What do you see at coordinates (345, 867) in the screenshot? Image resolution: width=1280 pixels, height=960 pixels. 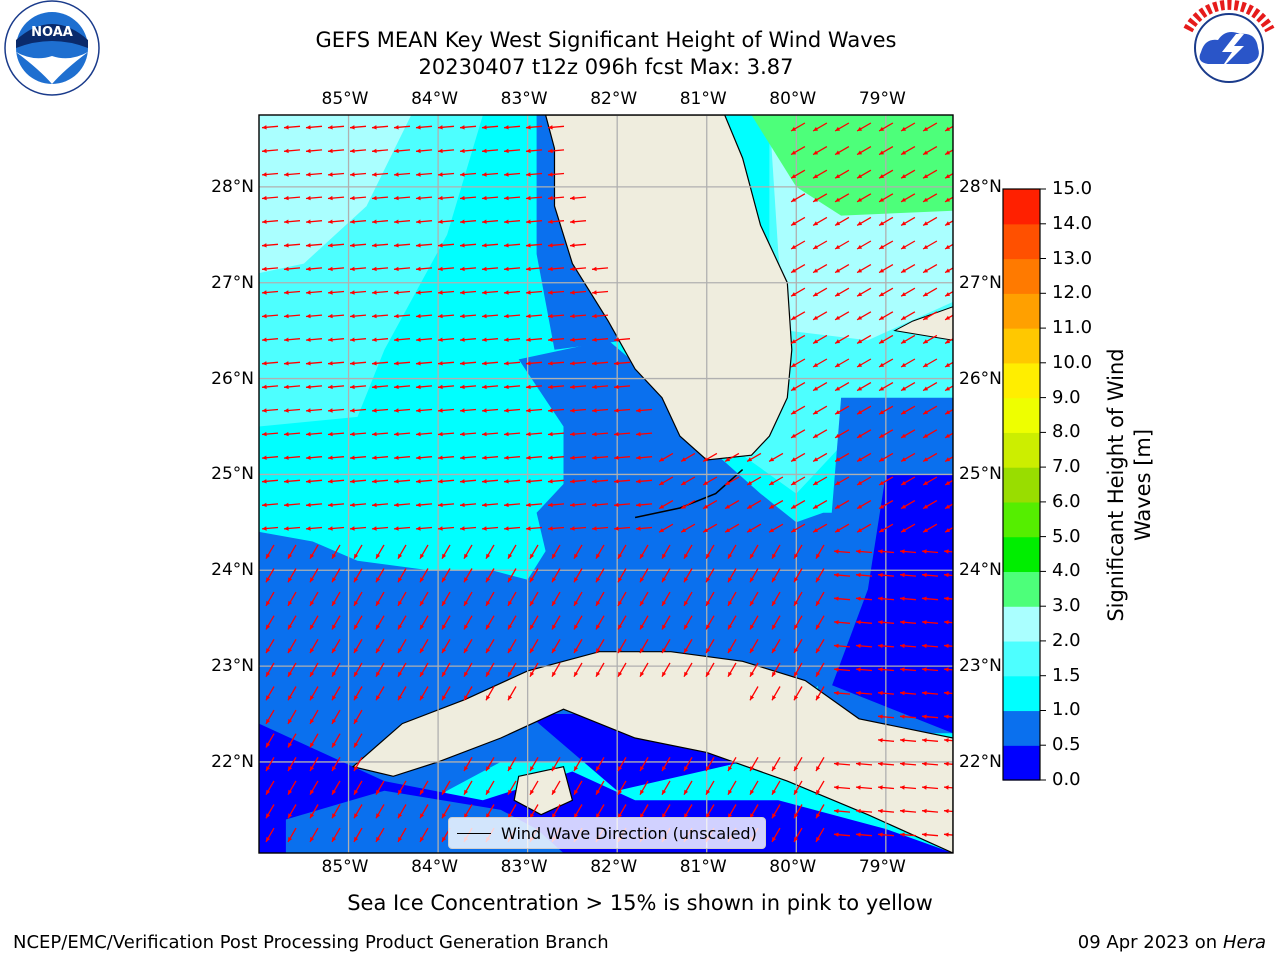 I see `lon-tick-label: 85°W` at bounding box center [345, 867].